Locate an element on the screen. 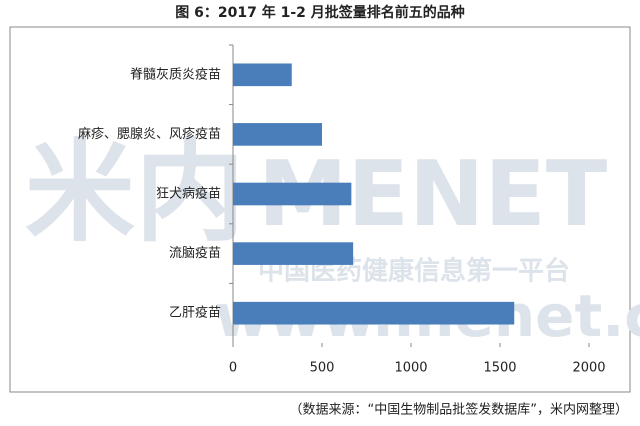 The height and width of the screenshot is (426, 640). x-tick-label: 0 is located at coordinates (233, 368).